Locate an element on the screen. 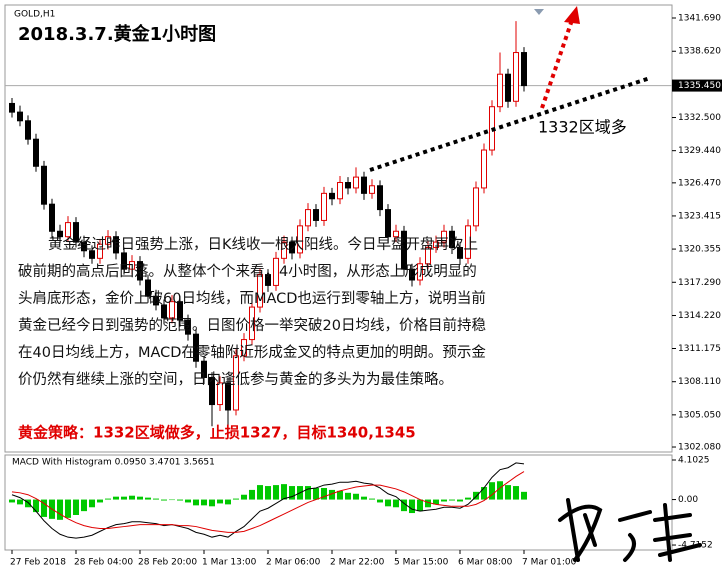 The image size is (727, 580). paragraph-line: 黄金经过昨日强势上涨，日K线收一根大阳线。今日早盘开盘再次上 is located at coordinates (263, 244).